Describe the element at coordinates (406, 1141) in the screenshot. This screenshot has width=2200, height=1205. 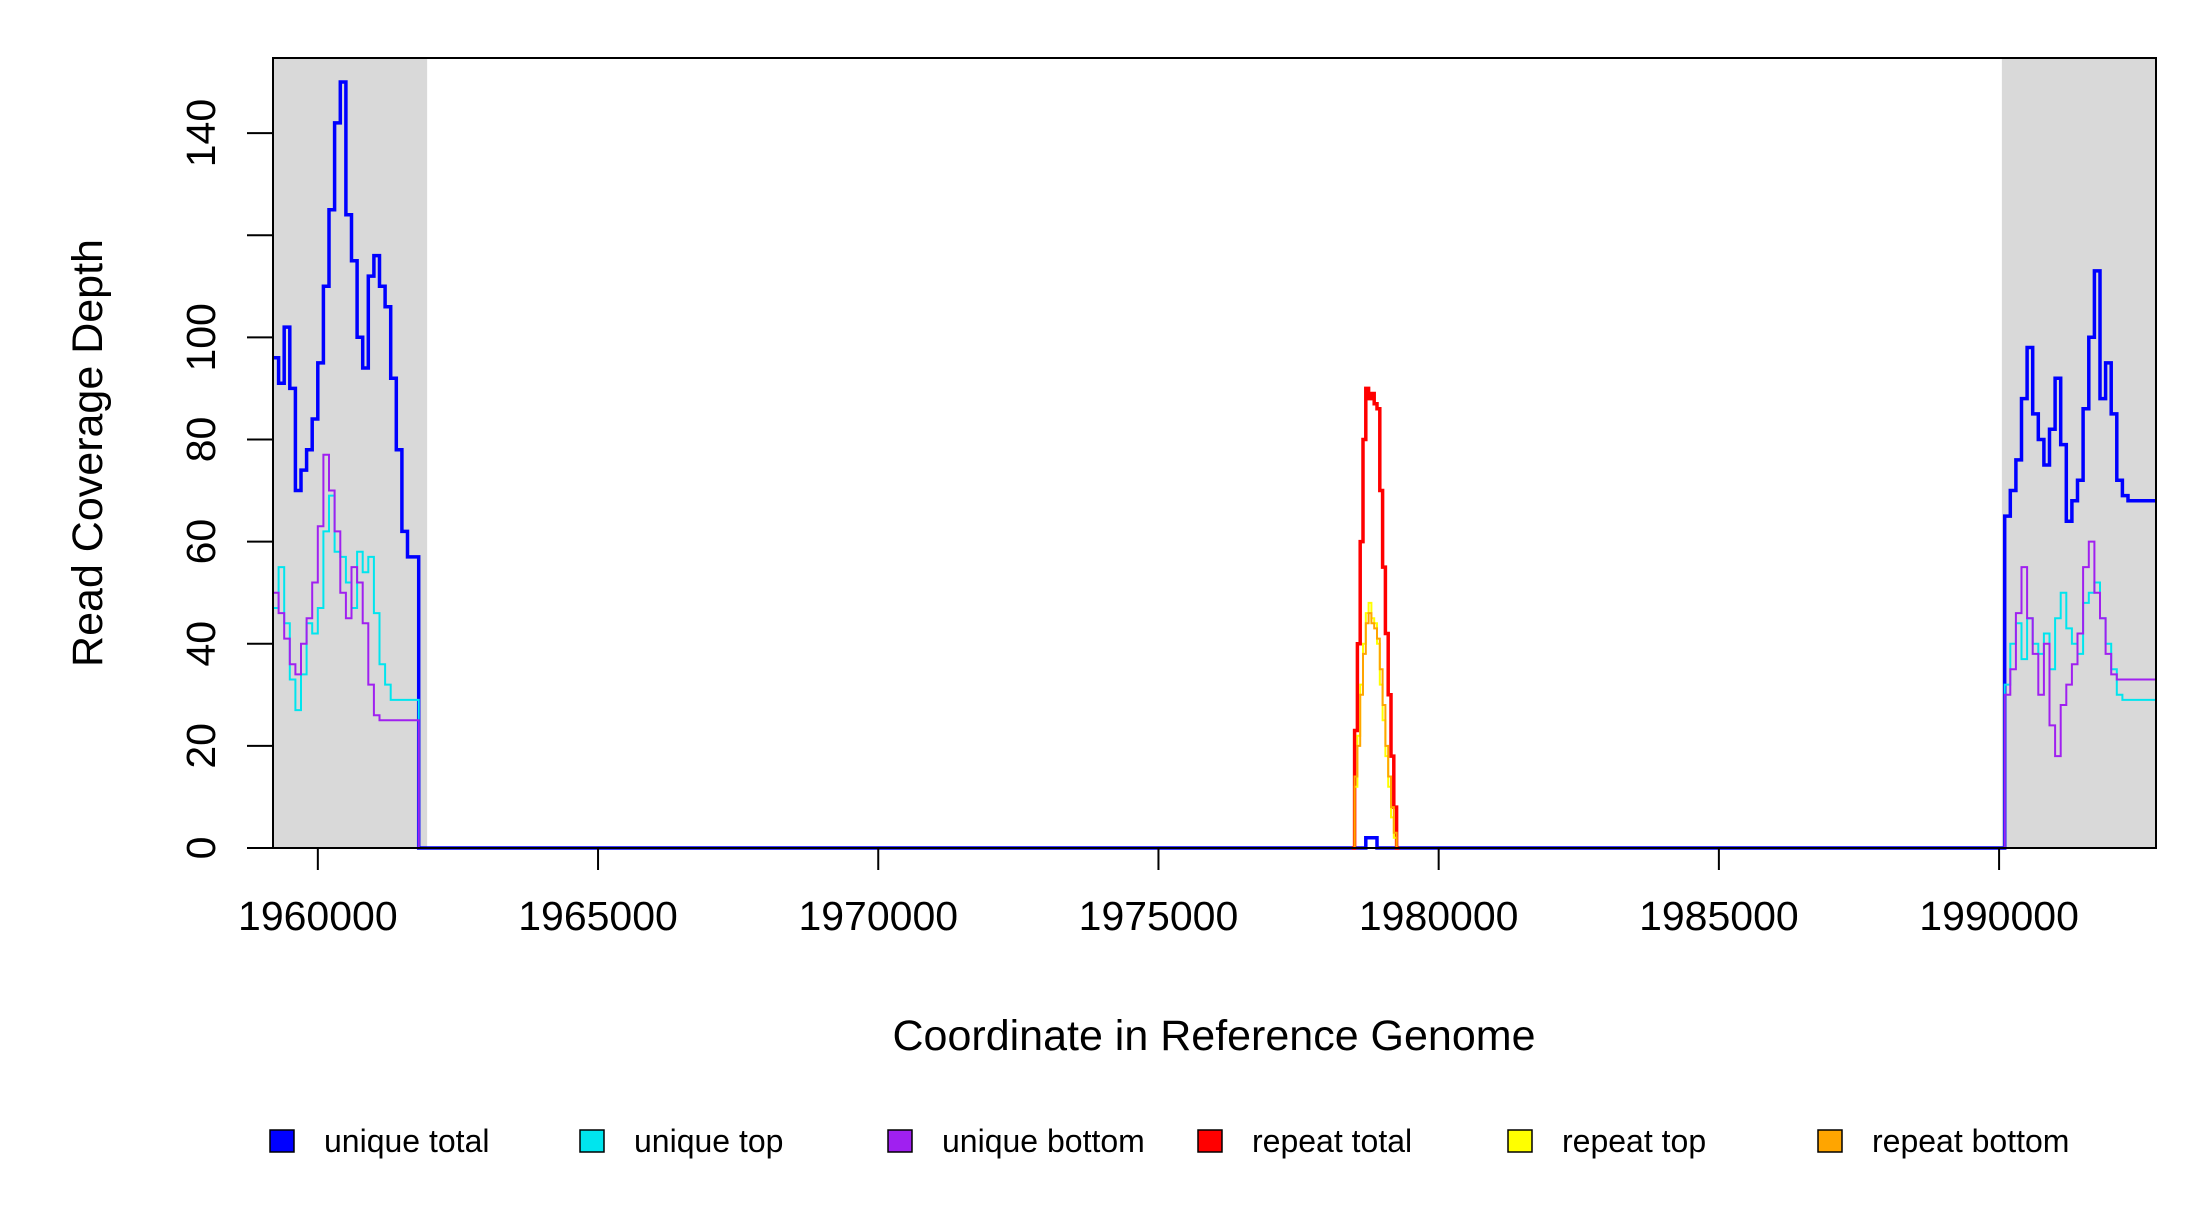
I see `legend-label-0: unique total` at that location.